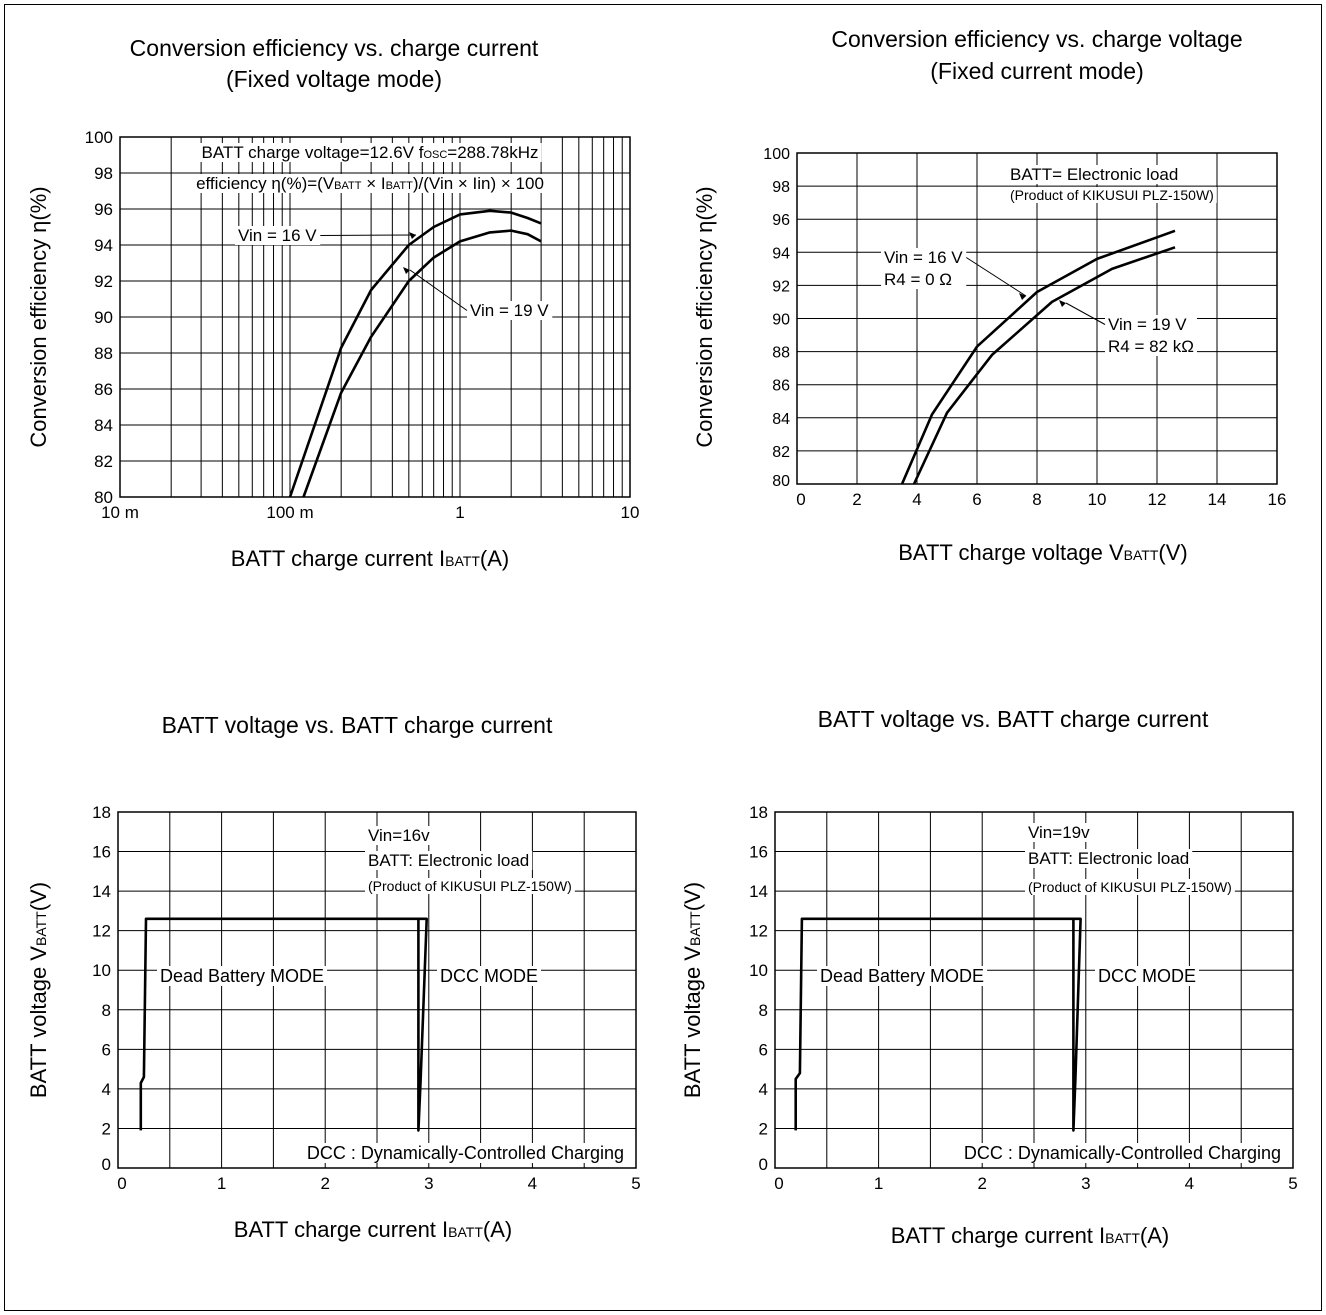 Image resolution: width=1326 pixels, height=1315 pixels. Describe the element at coordinates (373, 183) in the screenshot. I see `chart-note-part: × I` at that location.